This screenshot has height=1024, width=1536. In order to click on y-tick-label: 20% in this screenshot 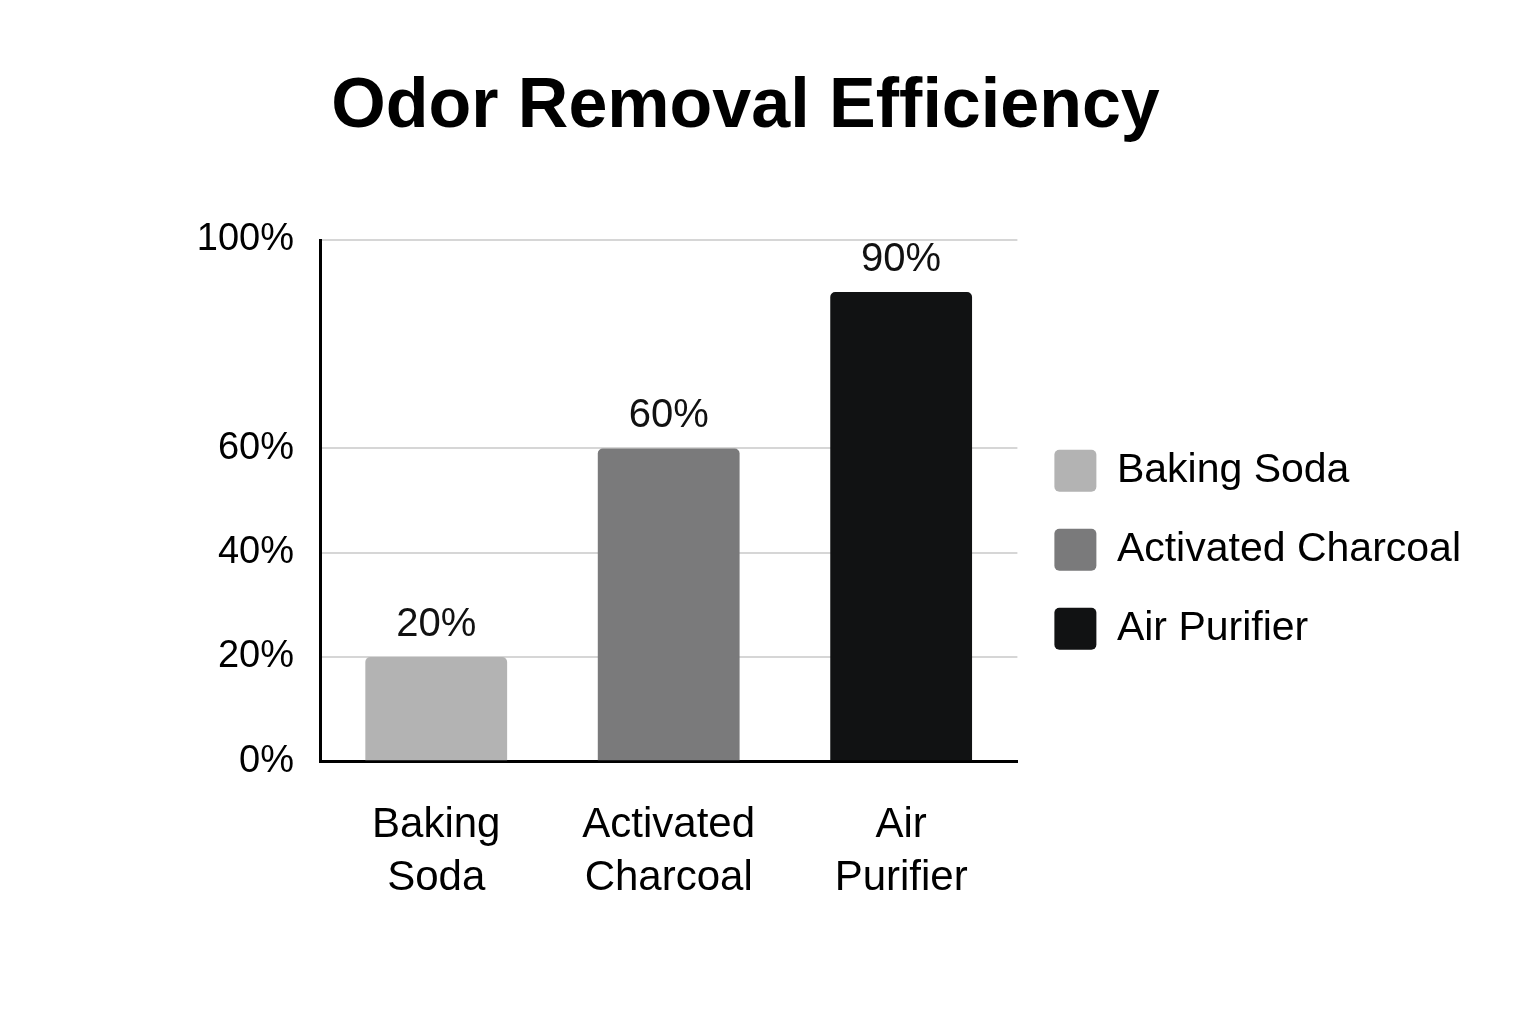, I will do `click(255, 654)`.